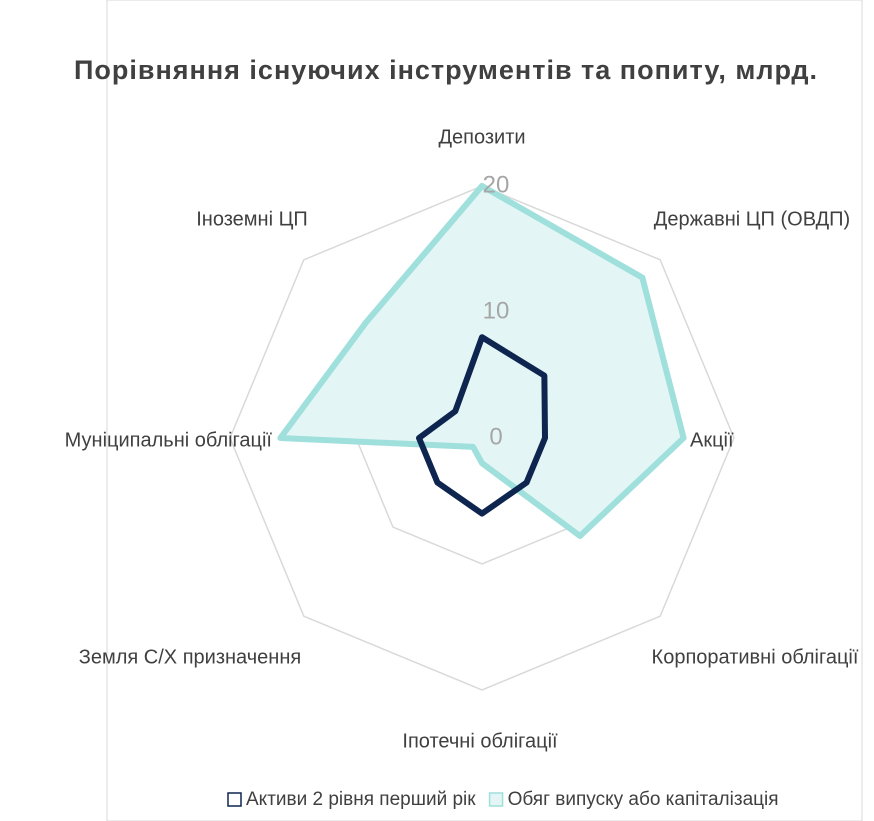 This screenshot has height=821, width=874. I want to click on axis-label: Депозити, so click(481, 137).